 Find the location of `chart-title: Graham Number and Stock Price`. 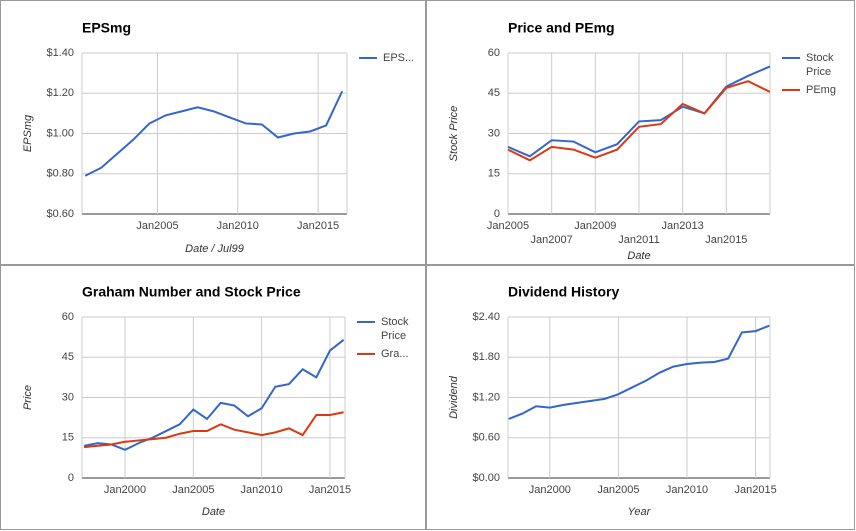

chart-title: Graham Number and Stock Price is located at coordinates (191, 292).